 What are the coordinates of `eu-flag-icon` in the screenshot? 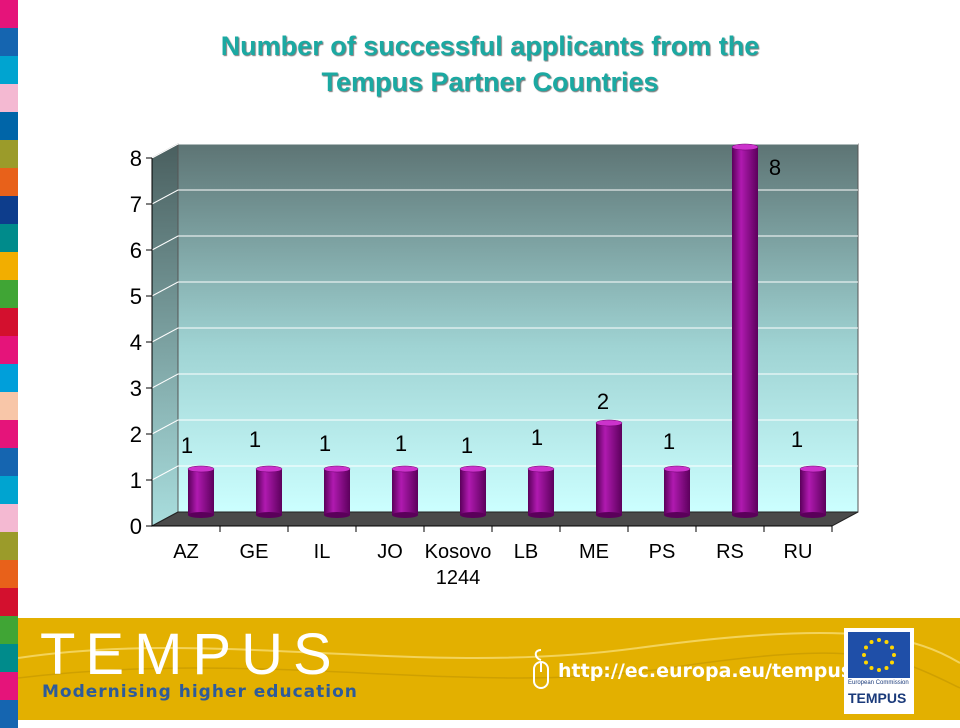 It's located at (879, 655).